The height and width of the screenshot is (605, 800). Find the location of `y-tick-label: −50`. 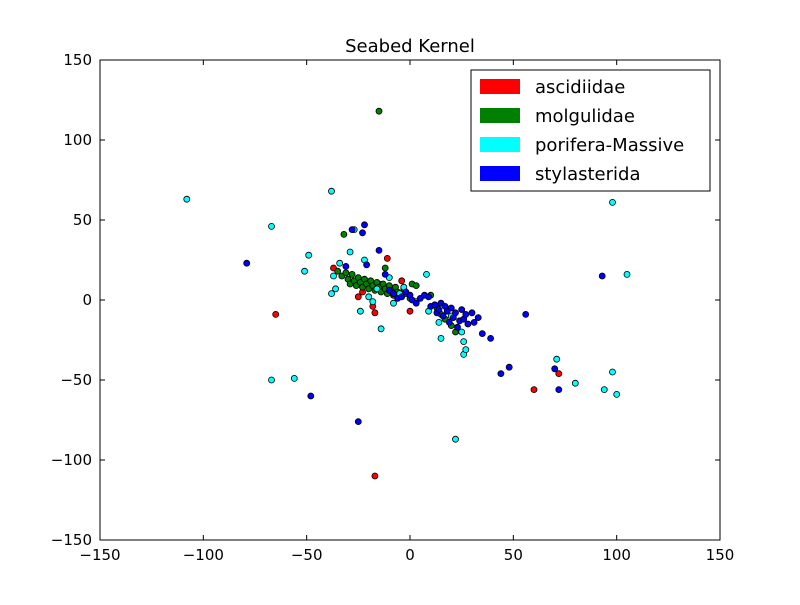

y-tick-label: −50 is located at coordinates (76, 380).